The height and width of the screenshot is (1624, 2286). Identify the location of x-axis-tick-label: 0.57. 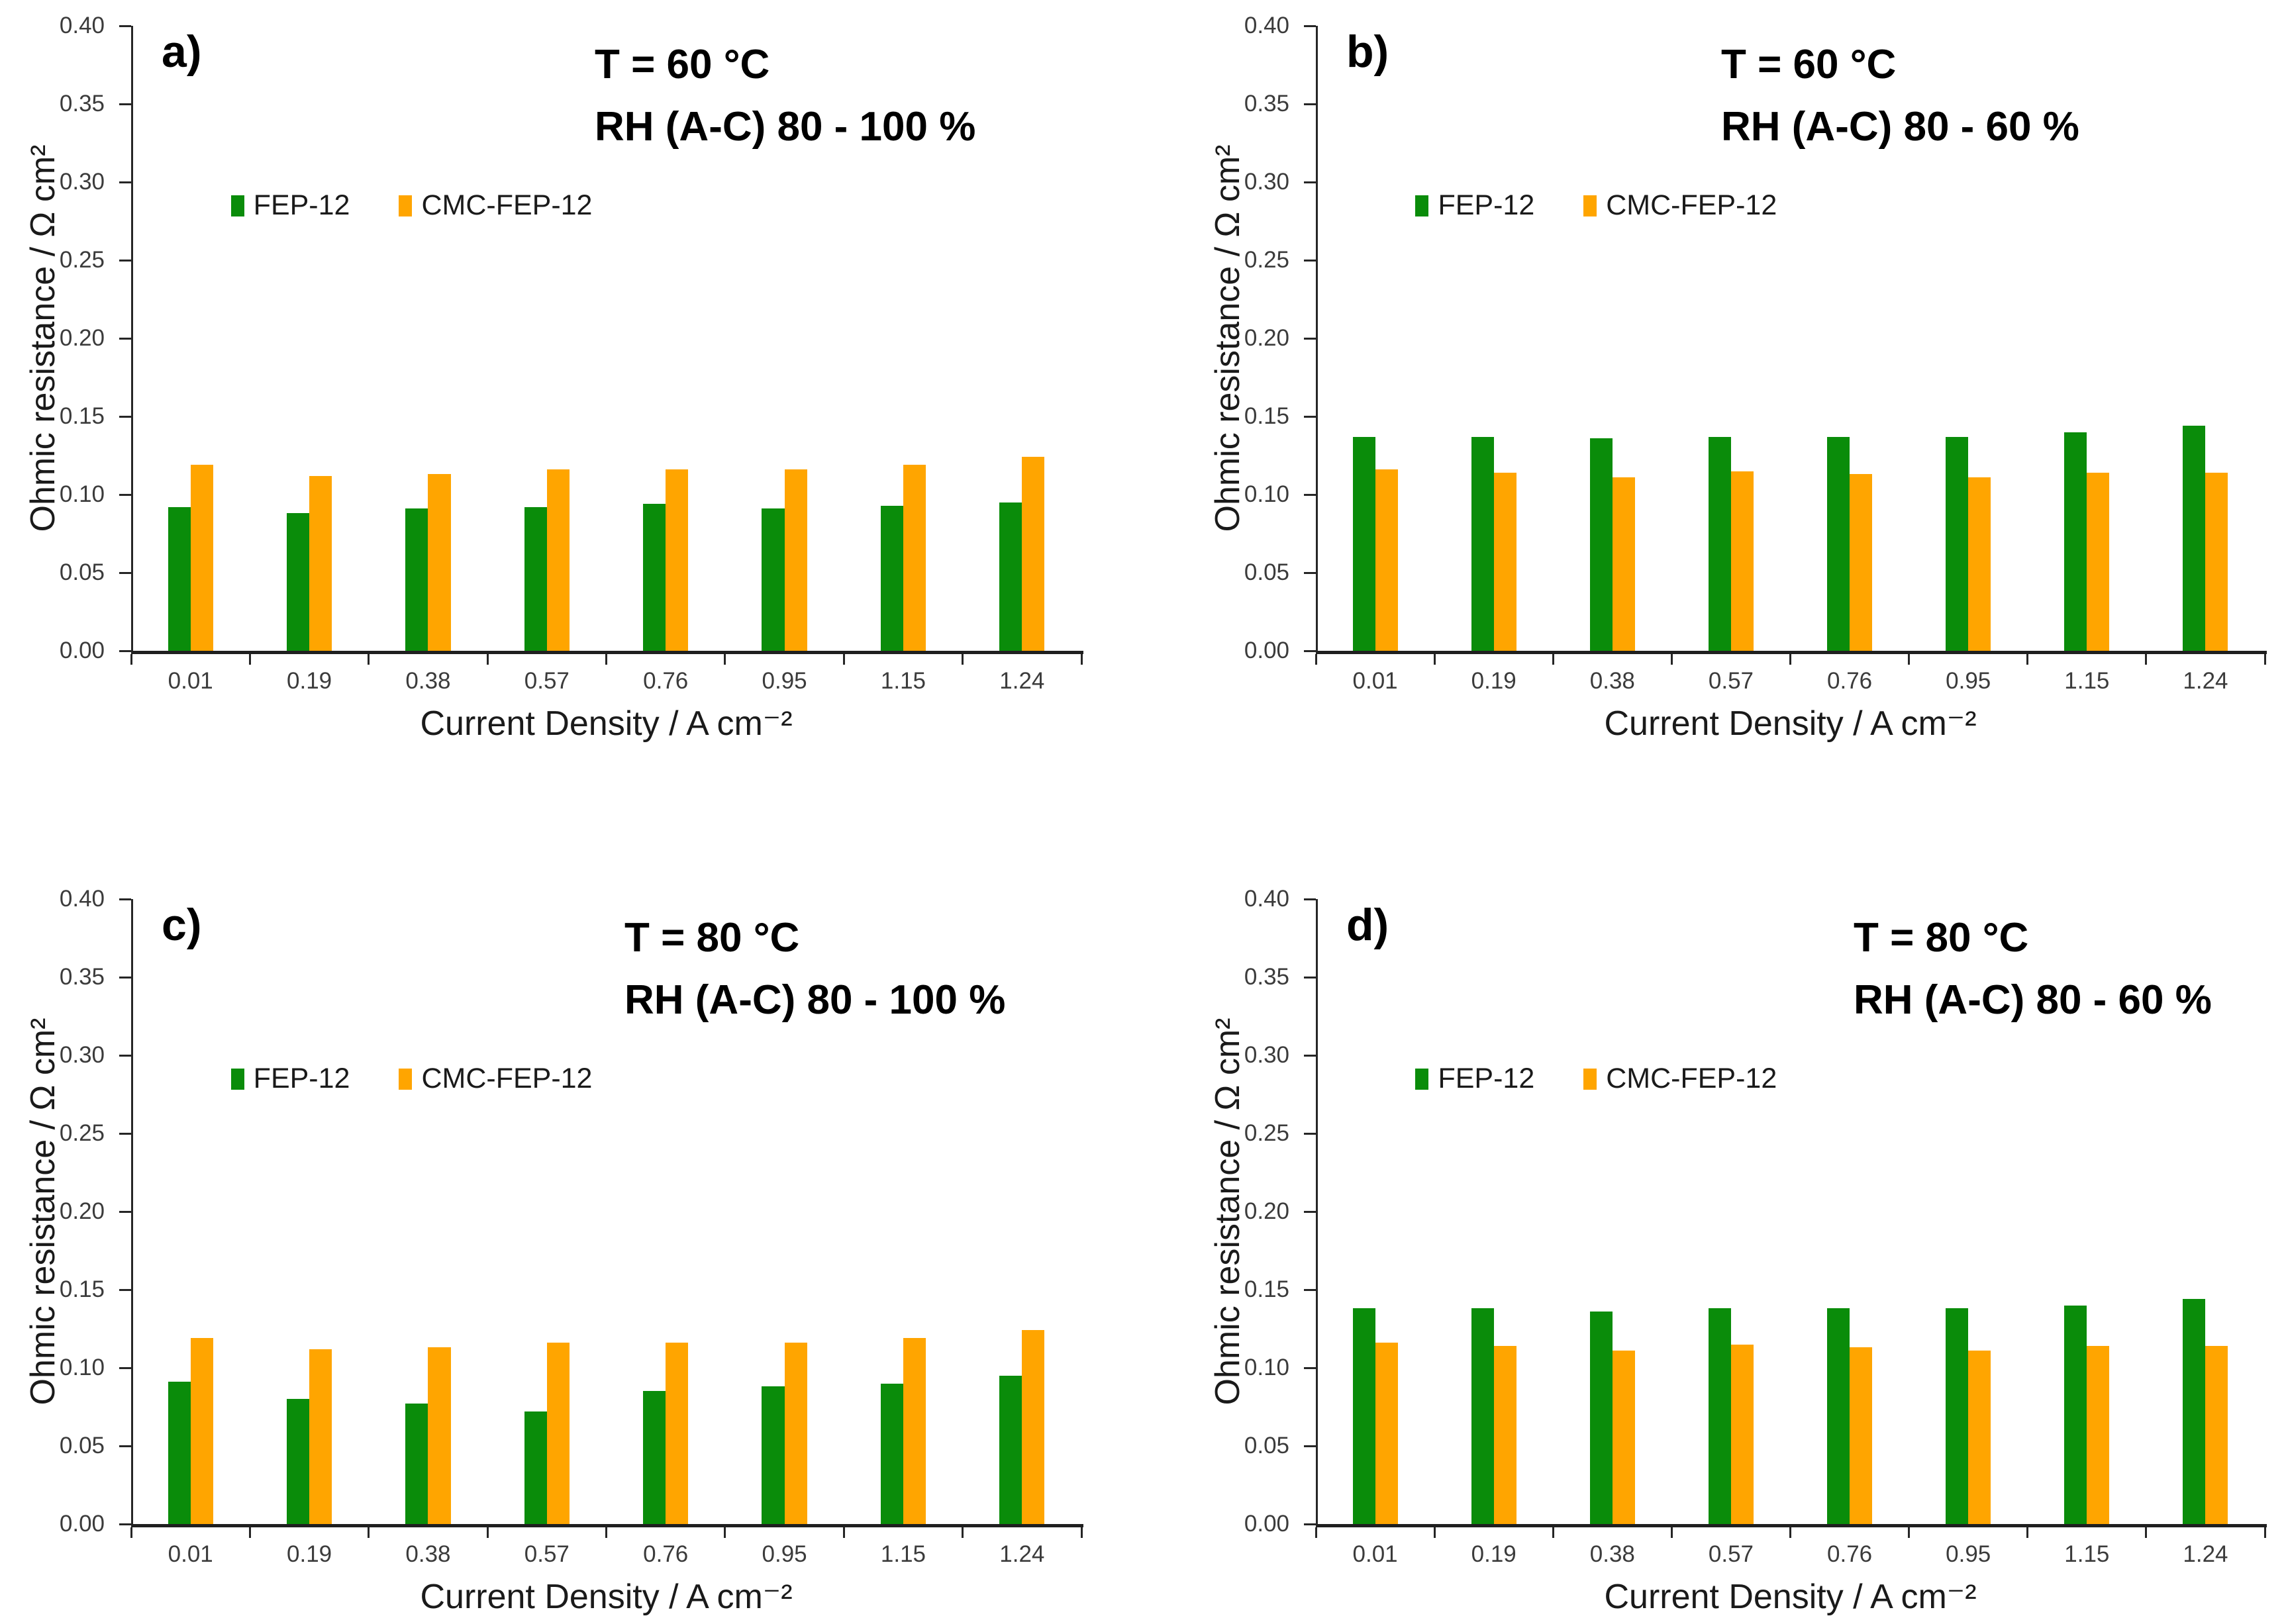
(547, 1554).